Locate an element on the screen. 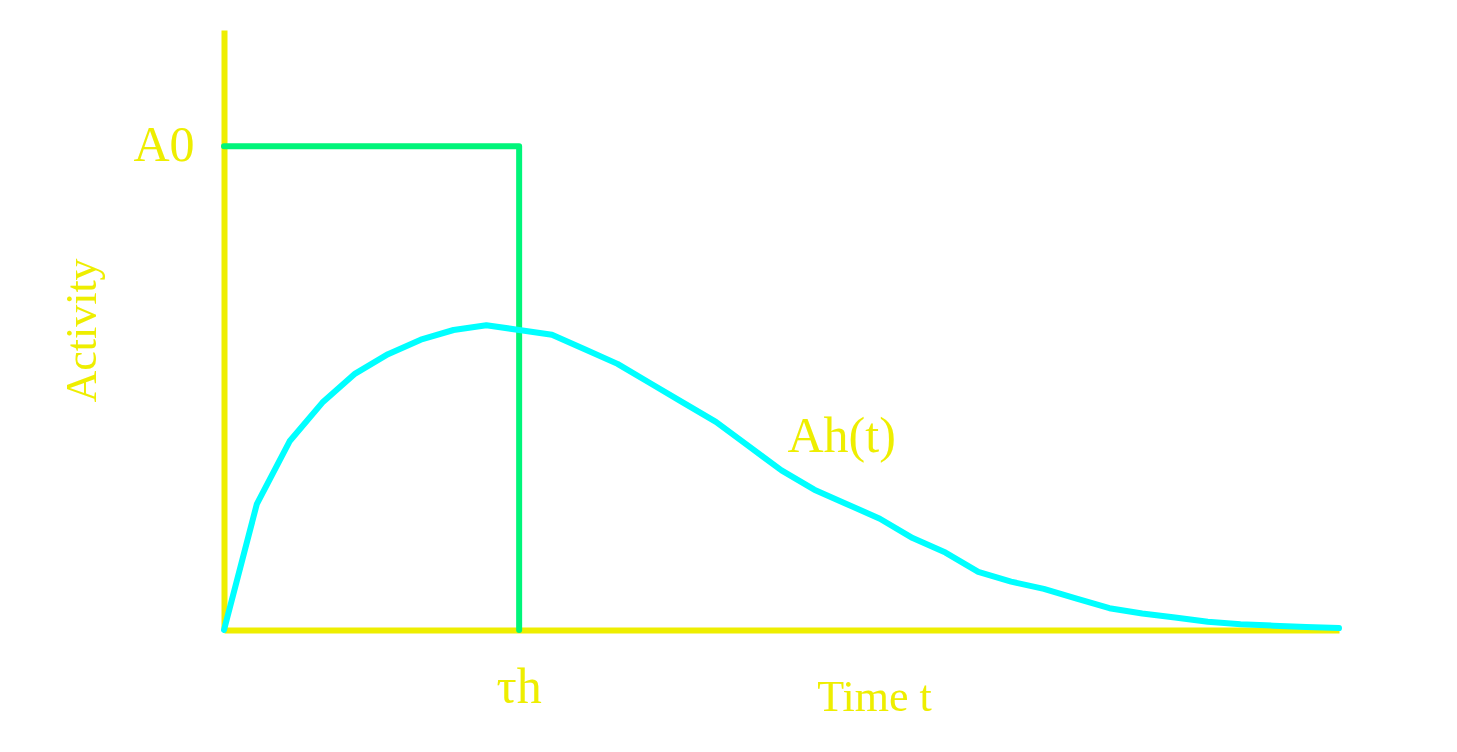  series-label: Ah(t) is located at coordinates (841, 435).